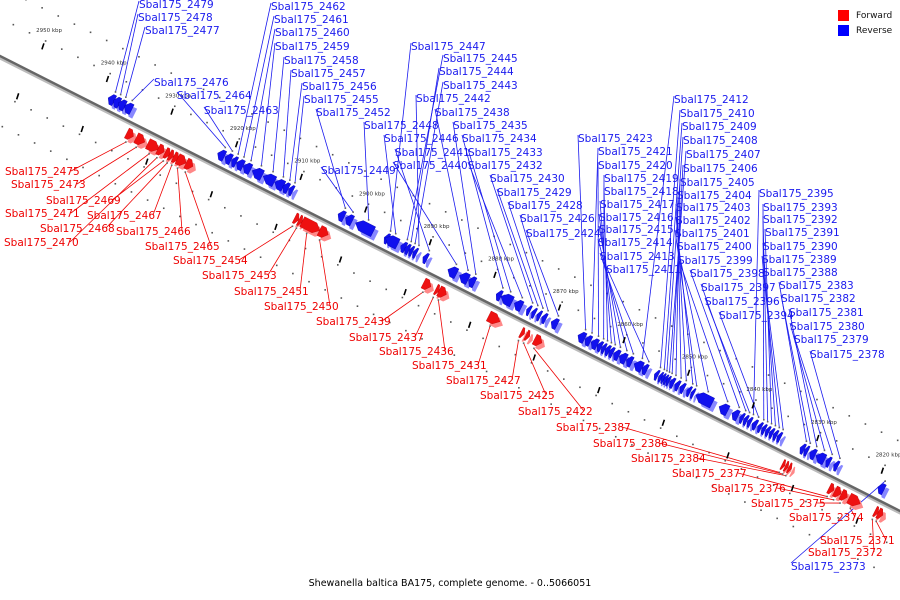  I want to click on gene-label: Sbal175_2381, so click(826, 313).